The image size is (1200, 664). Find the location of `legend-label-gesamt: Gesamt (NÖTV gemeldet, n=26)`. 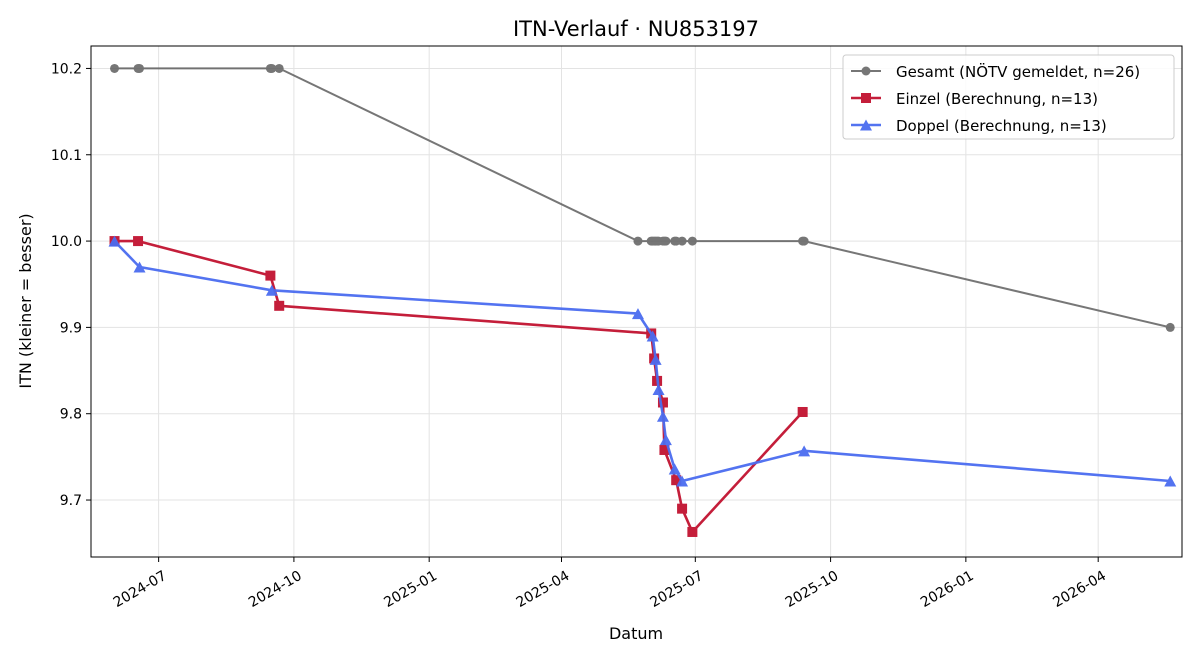

legend-label-gesamt: Gesamt (NÖTV gemeldet, n=26) is located at coordinates (1018, 71).